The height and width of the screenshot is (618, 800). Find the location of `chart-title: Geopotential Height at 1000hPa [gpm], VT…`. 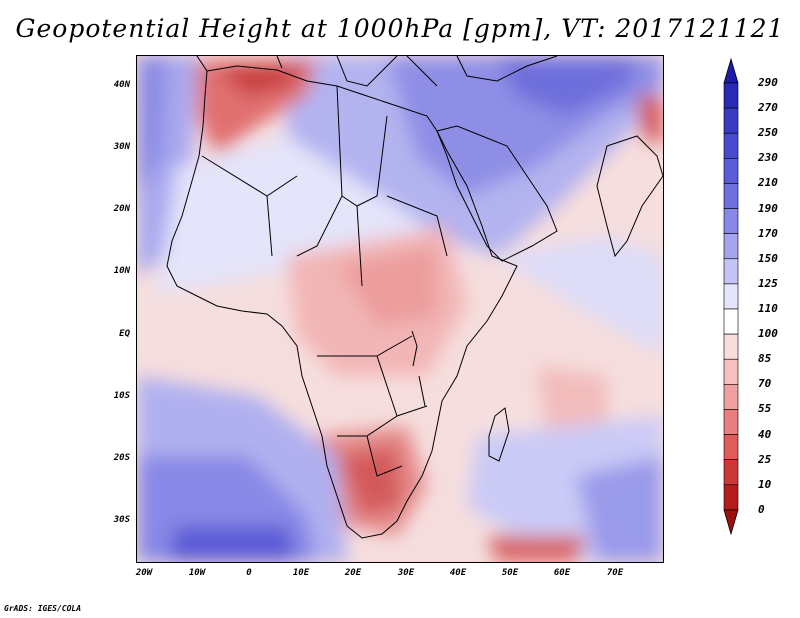

chart-title: Geopotential Height at 1000hPa [gpm], VT… is located at coordinates (400, 28).